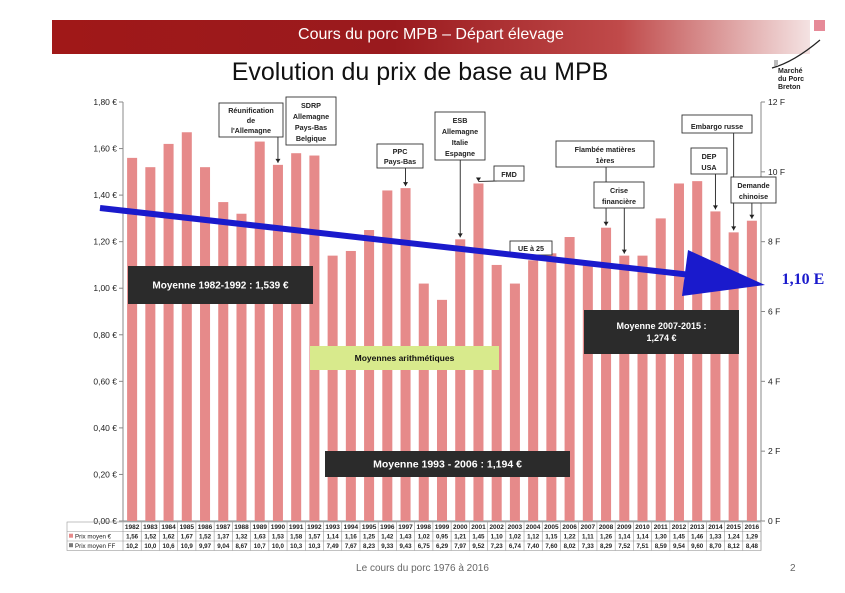 The image size is (845, 593). What do you see at coordinates (789, 87) in the screenshot?
I see `logo-line: Breton` at bounding box center [789, 87].